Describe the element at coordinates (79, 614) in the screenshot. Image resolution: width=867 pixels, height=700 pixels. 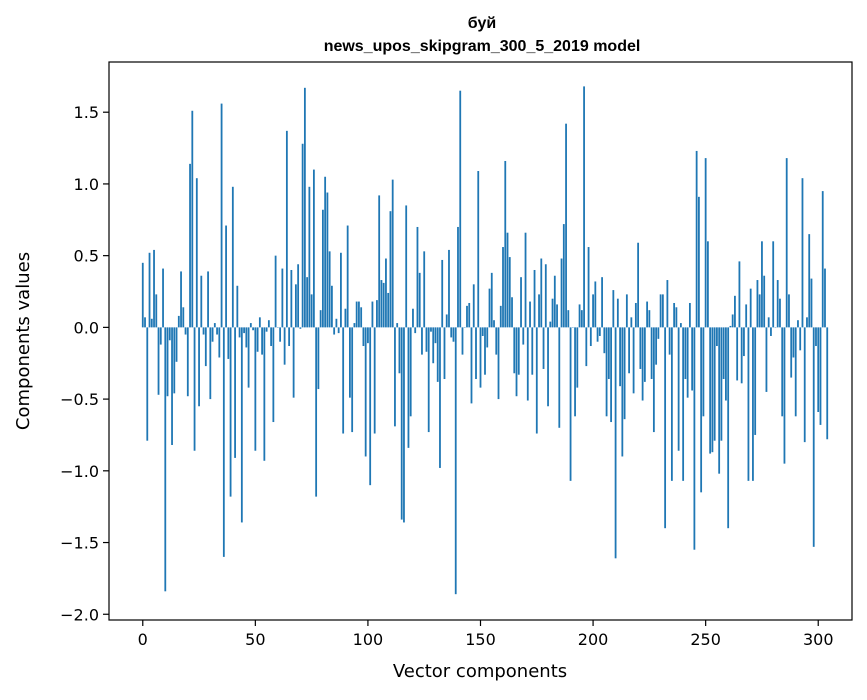
I see `y-tick-label: −2.0` at that location.